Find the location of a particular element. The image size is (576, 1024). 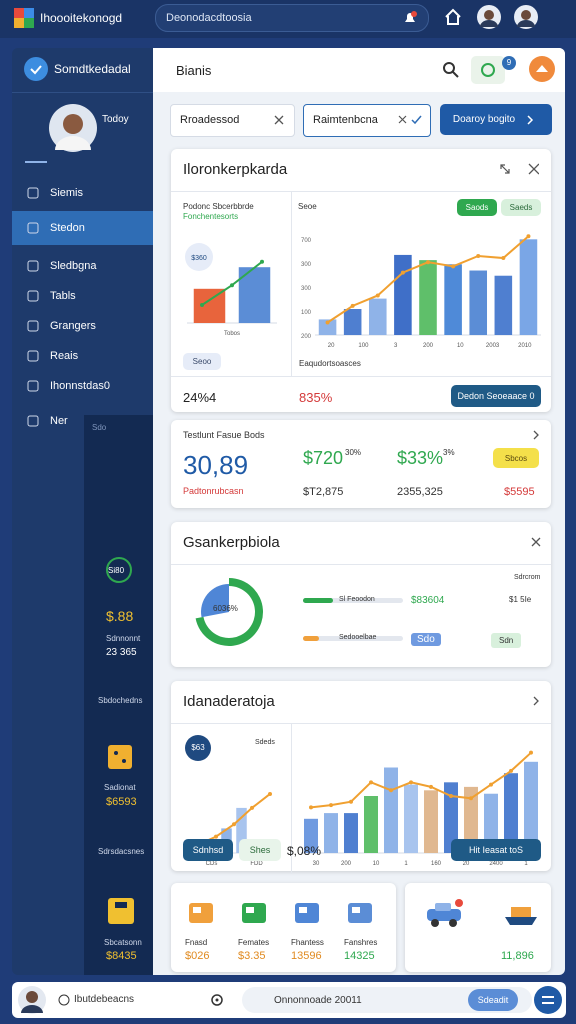

x-label: 20 is located at coordinates (331, 346).